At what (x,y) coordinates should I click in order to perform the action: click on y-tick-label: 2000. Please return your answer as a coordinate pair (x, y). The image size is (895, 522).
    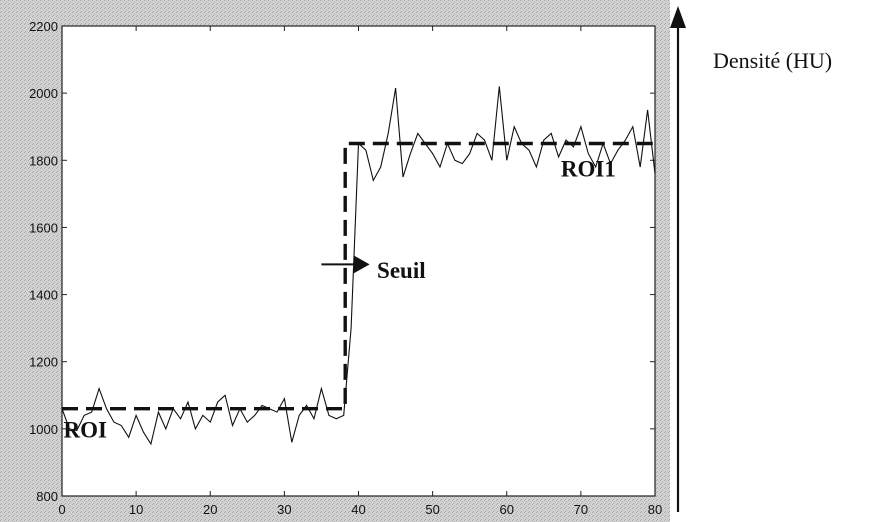
    Looking at the image, I should click on (43, 93).